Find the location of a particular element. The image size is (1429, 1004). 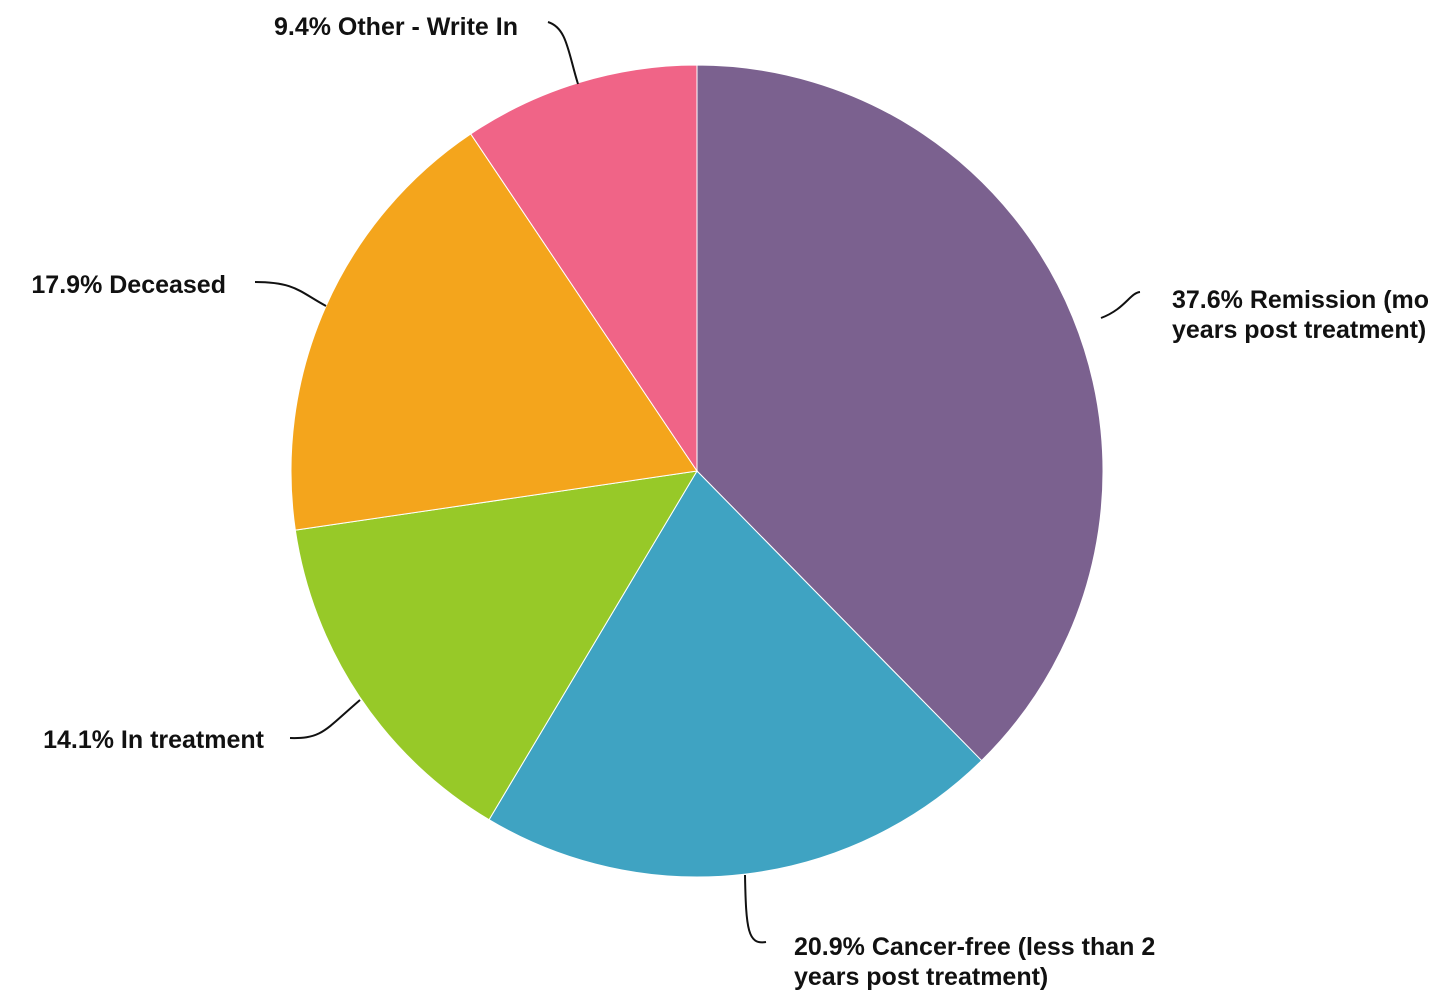

slice-label-line-1: 17.9% Deceased is located at coordinates (128, 285).